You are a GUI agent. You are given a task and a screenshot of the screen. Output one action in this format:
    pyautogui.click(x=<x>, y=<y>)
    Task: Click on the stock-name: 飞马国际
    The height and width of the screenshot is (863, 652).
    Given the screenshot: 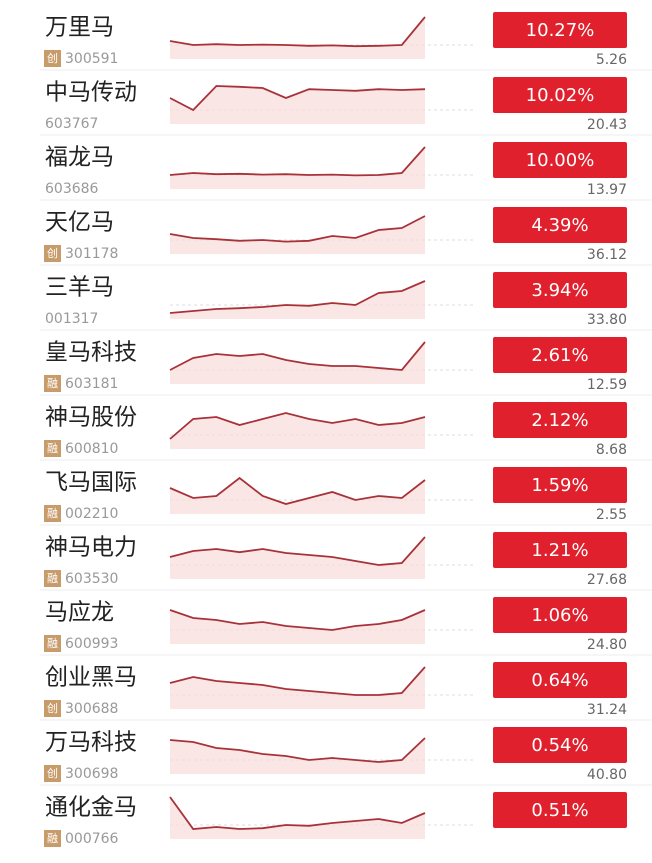 What is the action you would take?
    pyautogui.click(x=91, y=483)
    